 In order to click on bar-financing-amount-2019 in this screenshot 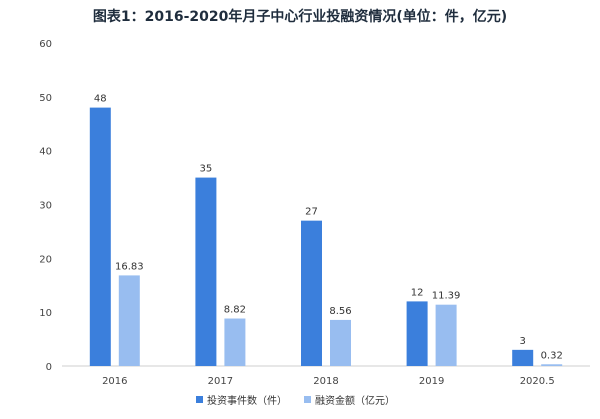, I will do `click(446, 335)`.